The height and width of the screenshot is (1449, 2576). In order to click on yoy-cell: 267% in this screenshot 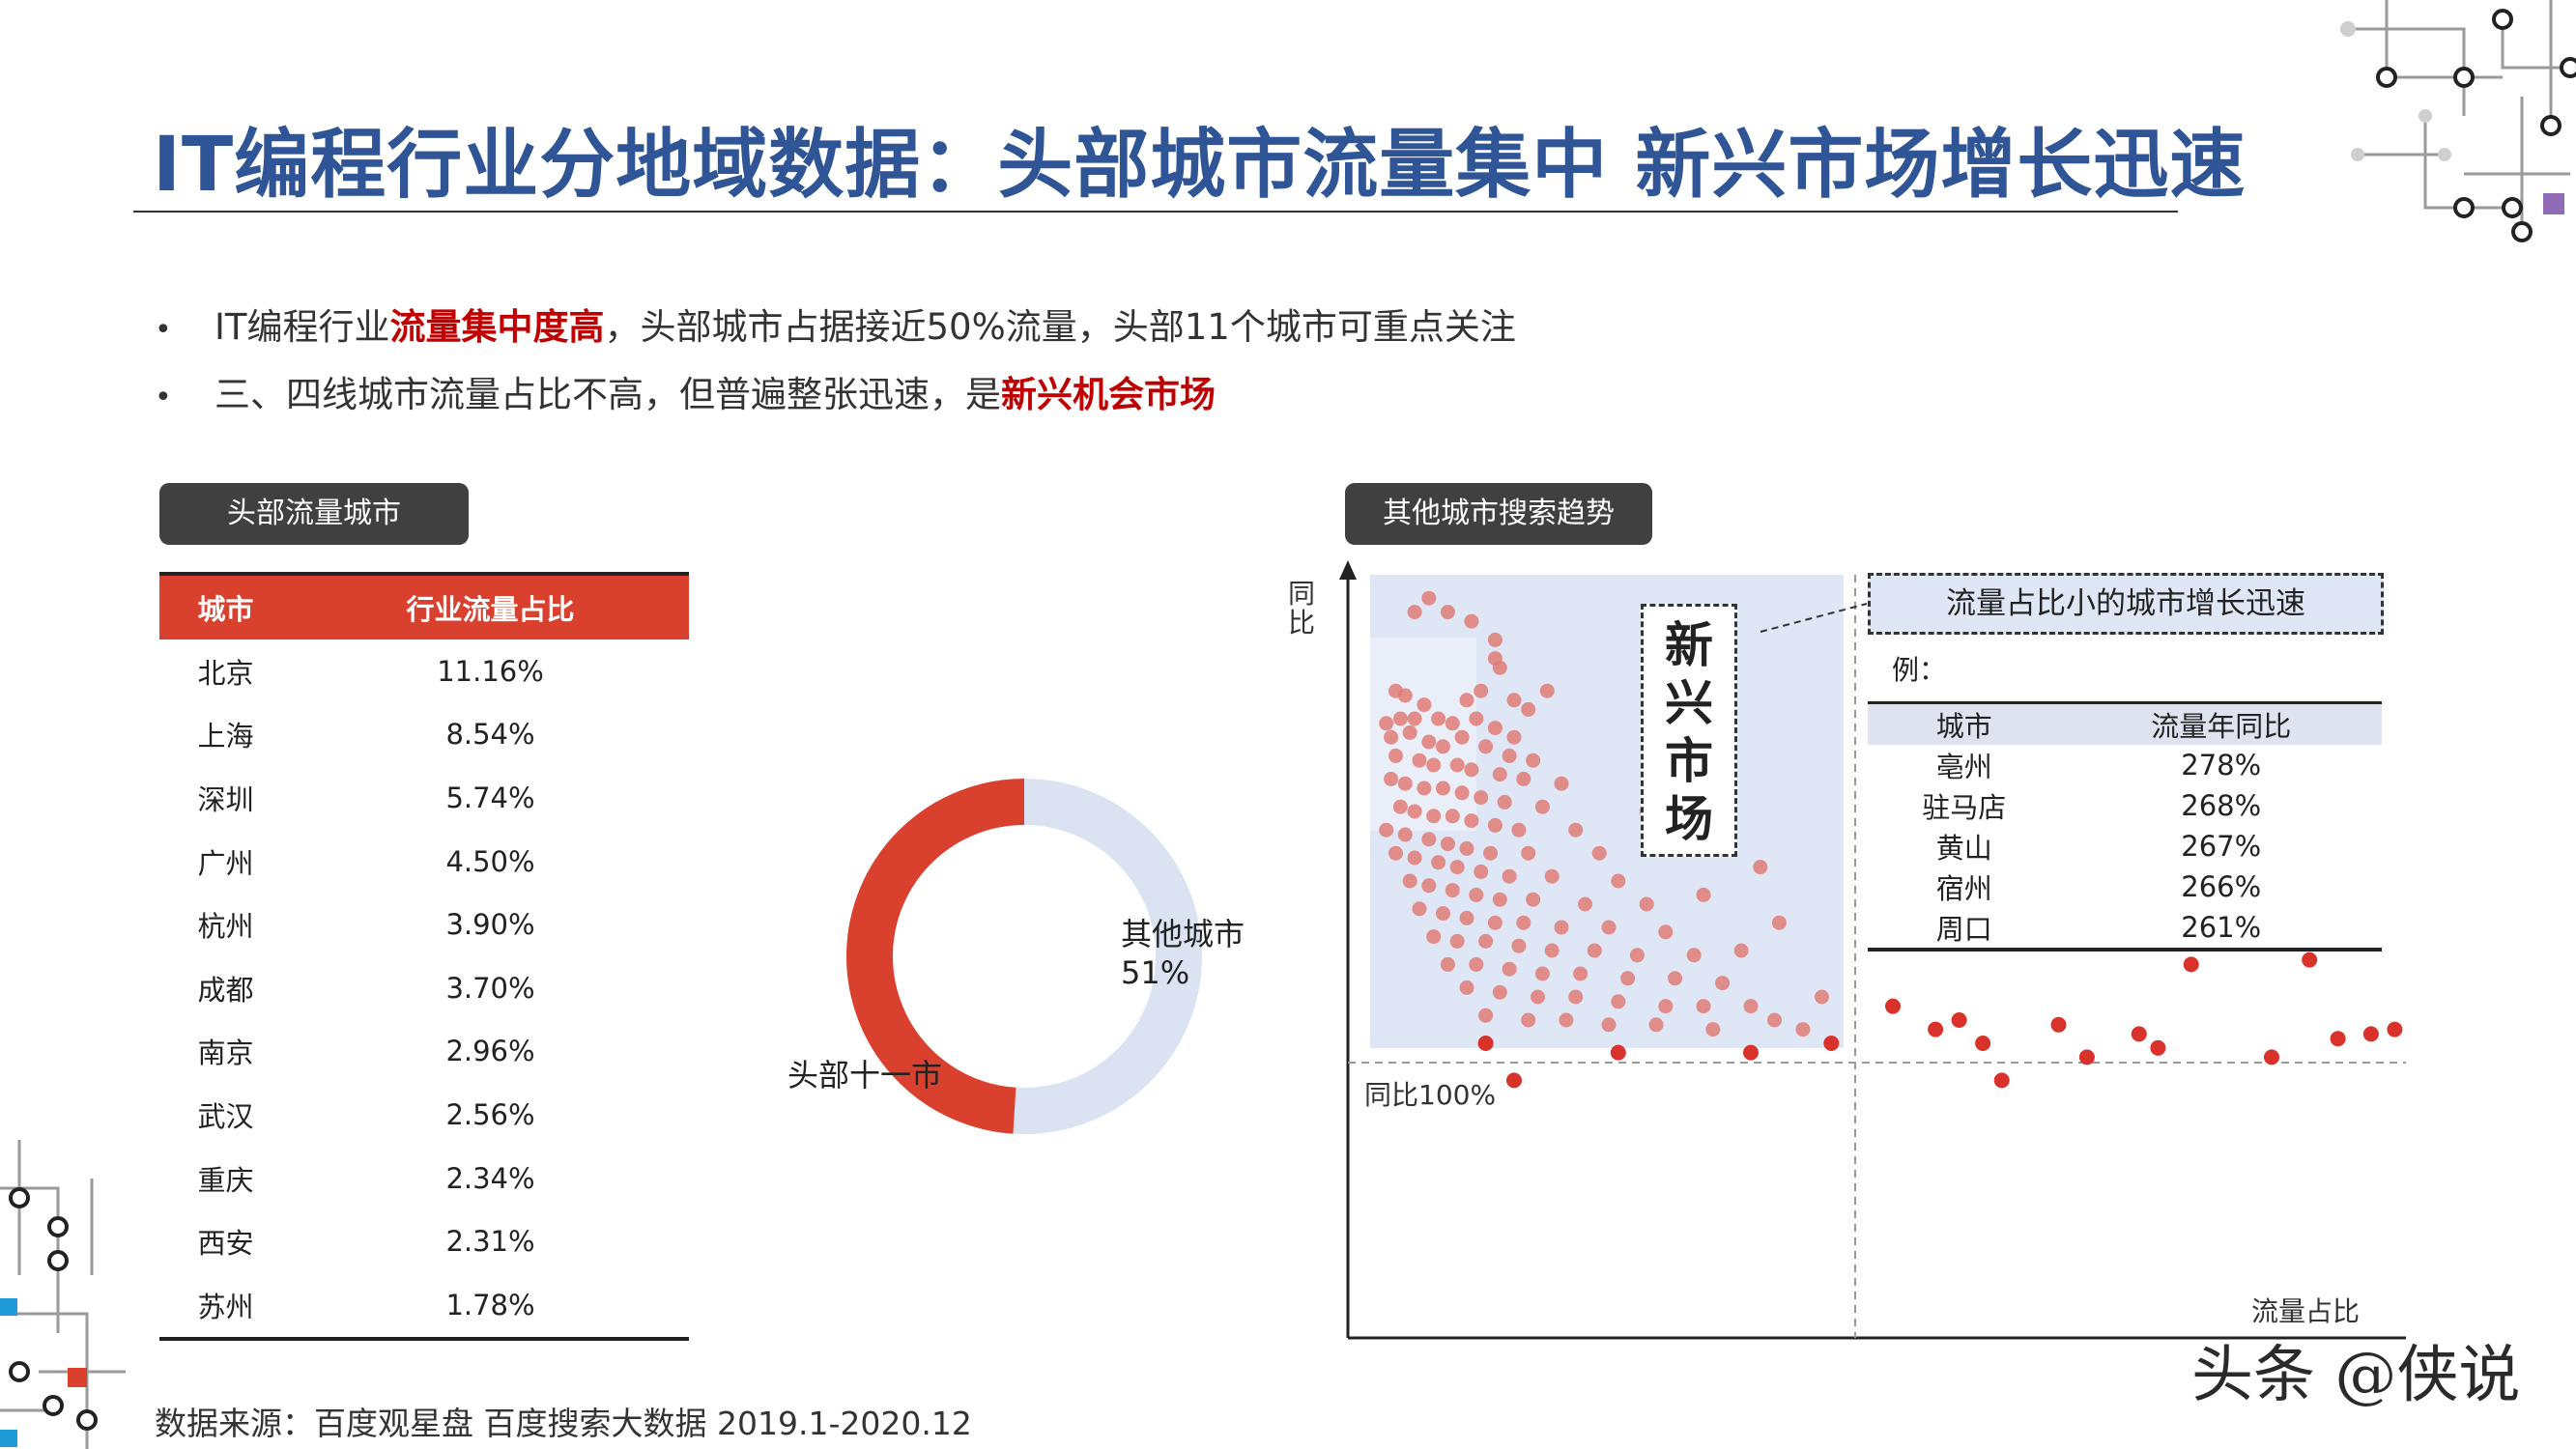, I will do `click(2222, 846)`.